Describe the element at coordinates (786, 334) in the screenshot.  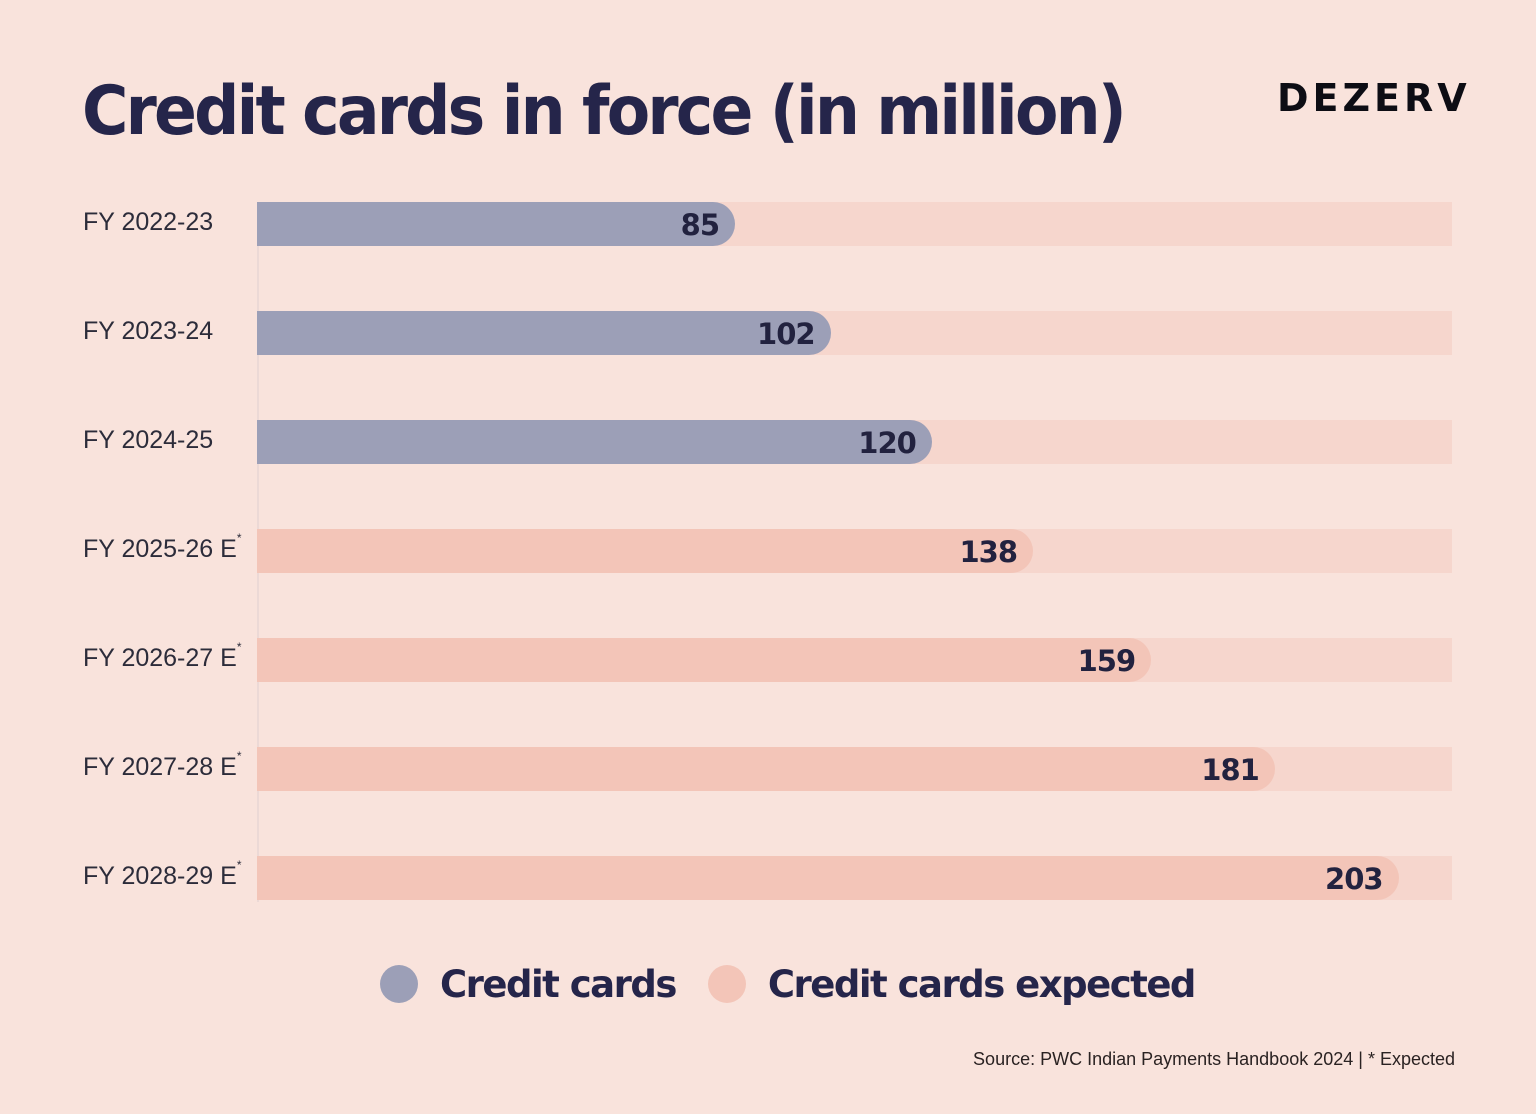
I see `bar-value-label: 102` at that location.